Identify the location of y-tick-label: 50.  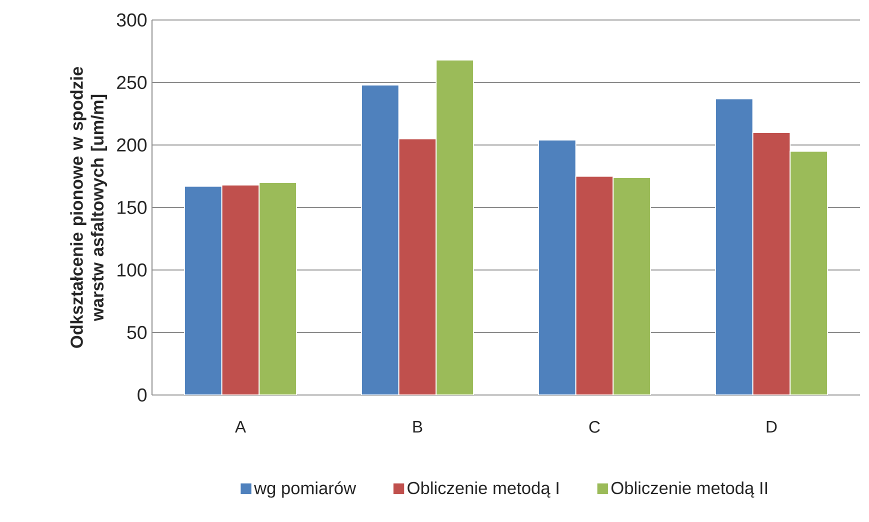
(137, 333).